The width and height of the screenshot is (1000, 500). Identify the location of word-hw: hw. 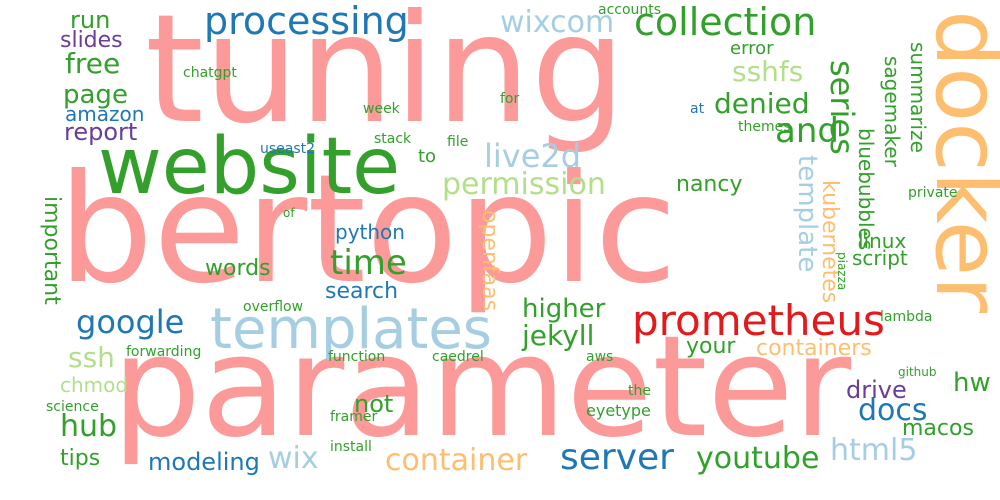
(972, 383).